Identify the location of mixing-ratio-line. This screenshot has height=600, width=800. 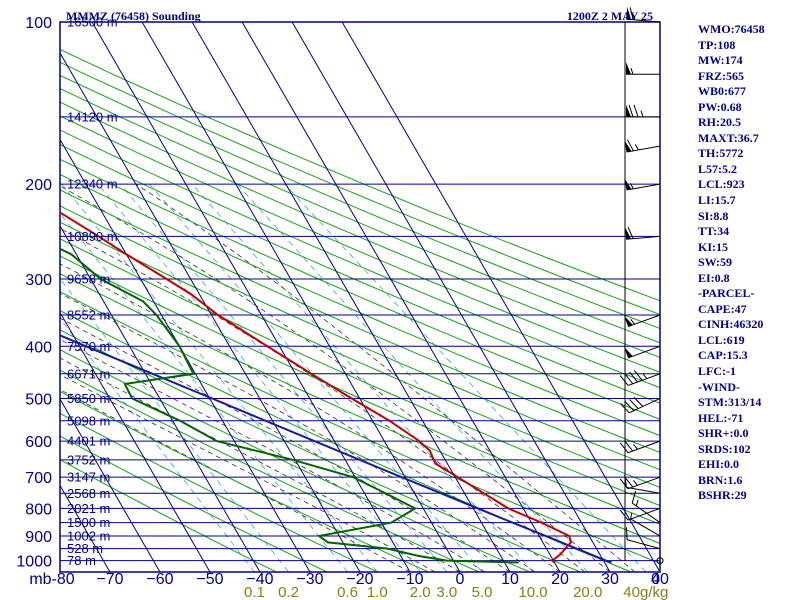
(174, 425).